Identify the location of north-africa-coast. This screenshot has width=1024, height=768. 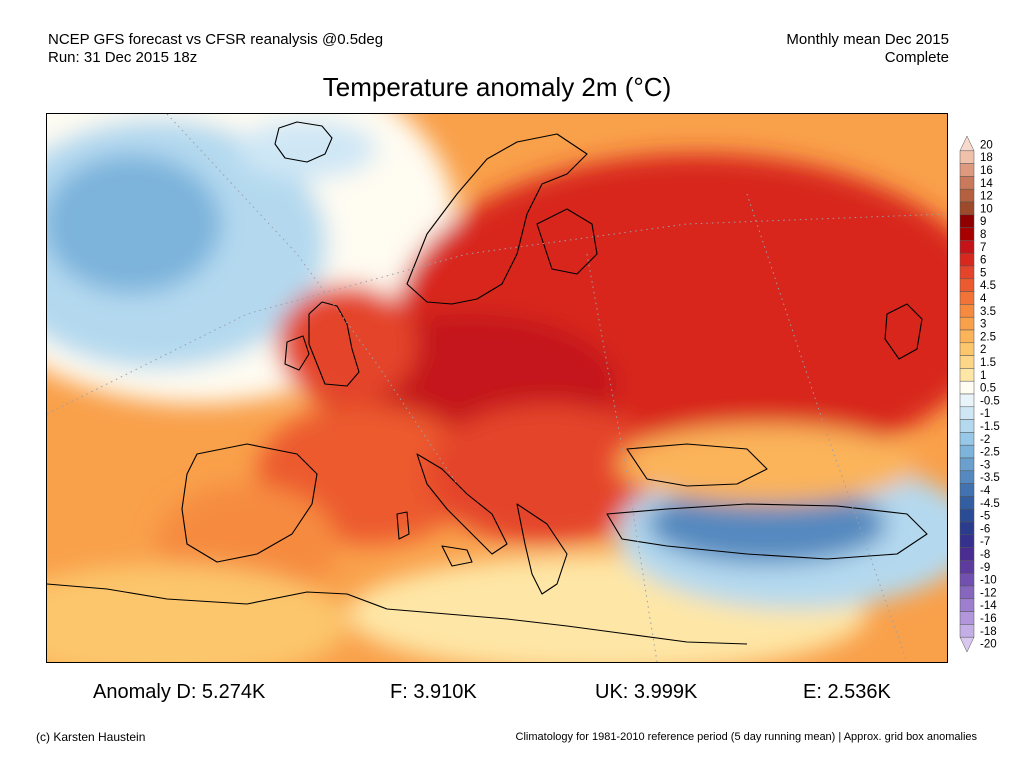
(397, 614).